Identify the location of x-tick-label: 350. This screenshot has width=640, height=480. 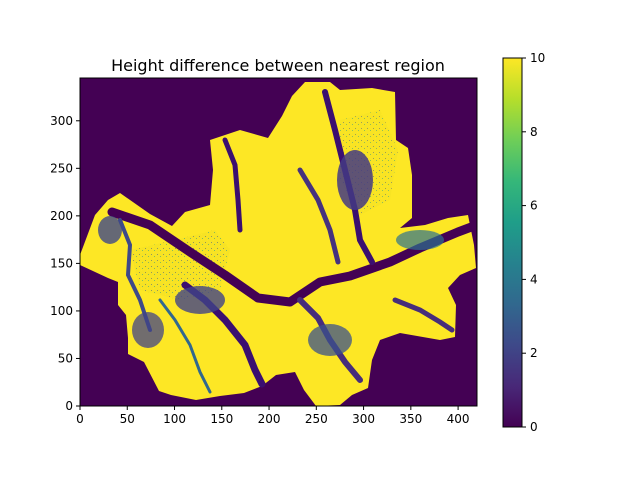
(410, 419).